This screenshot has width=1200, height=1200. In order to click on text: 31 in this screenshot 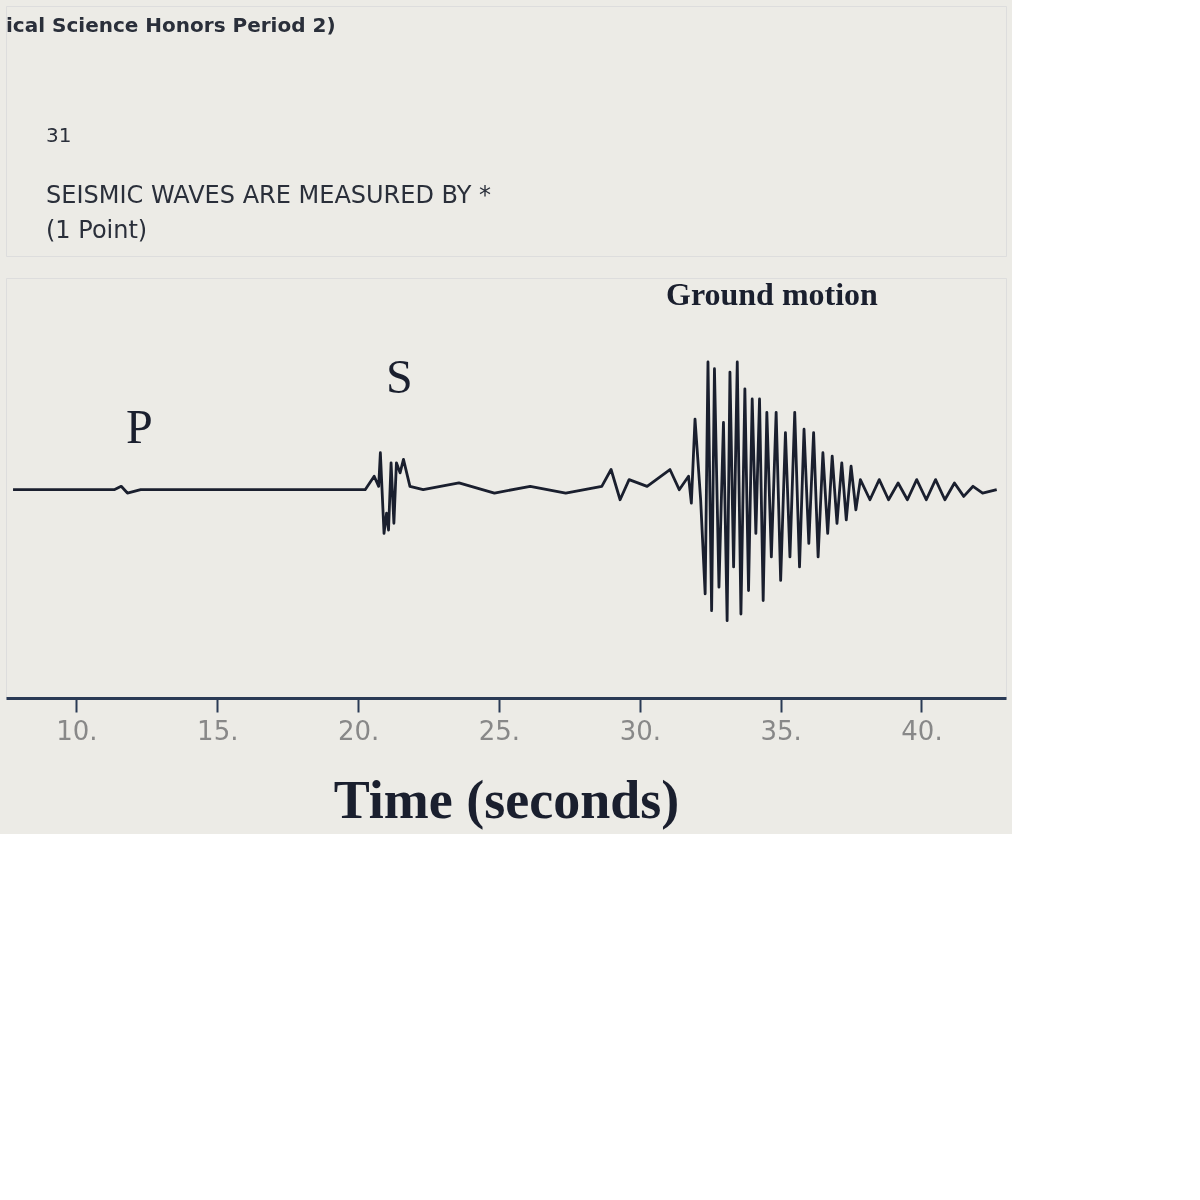, I will do `click(59, 135)`.